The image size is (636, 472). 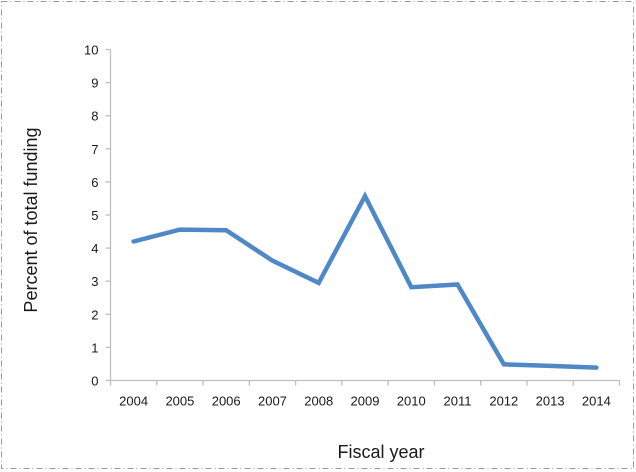 I want to click on y-axis-title: Percent of total funding, so click(x=31, y=219).